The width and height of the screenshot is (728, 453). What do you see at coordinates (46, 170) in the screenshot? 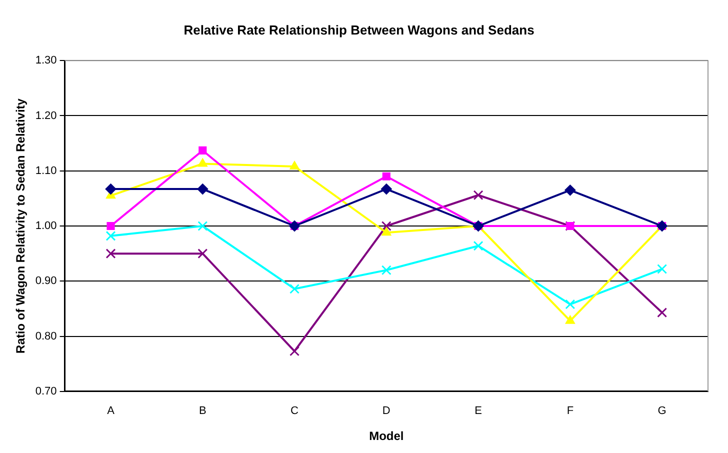
I see `y-tick-label: 1.10` at bounding box center [46, 170].